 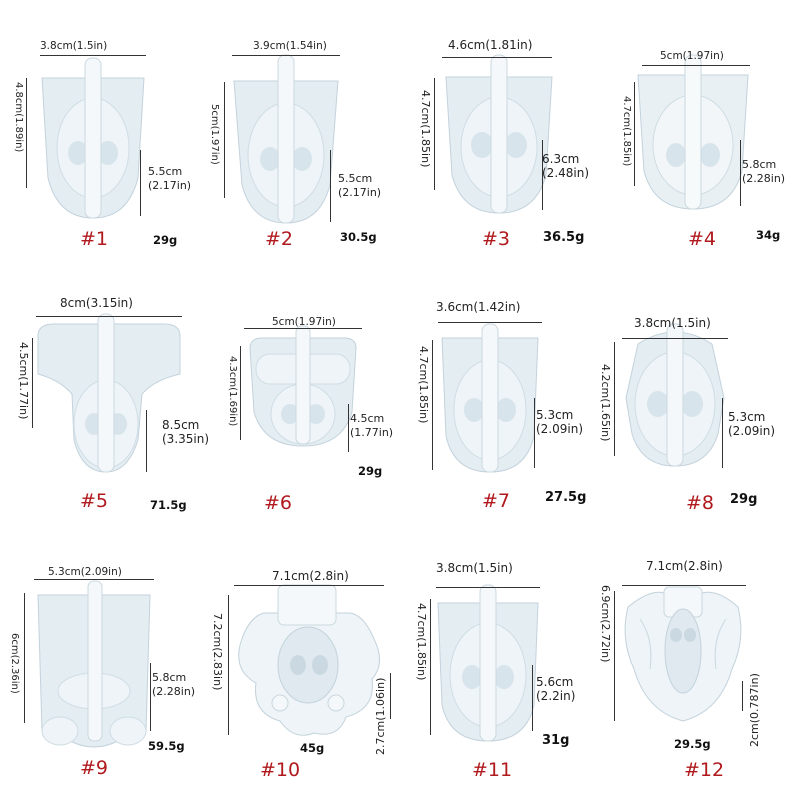 What do you see at coordinates (605, 403) in the screenshot?
I see `height-label: 4.2cm(1.65in)` at bounding box center [605, 403].